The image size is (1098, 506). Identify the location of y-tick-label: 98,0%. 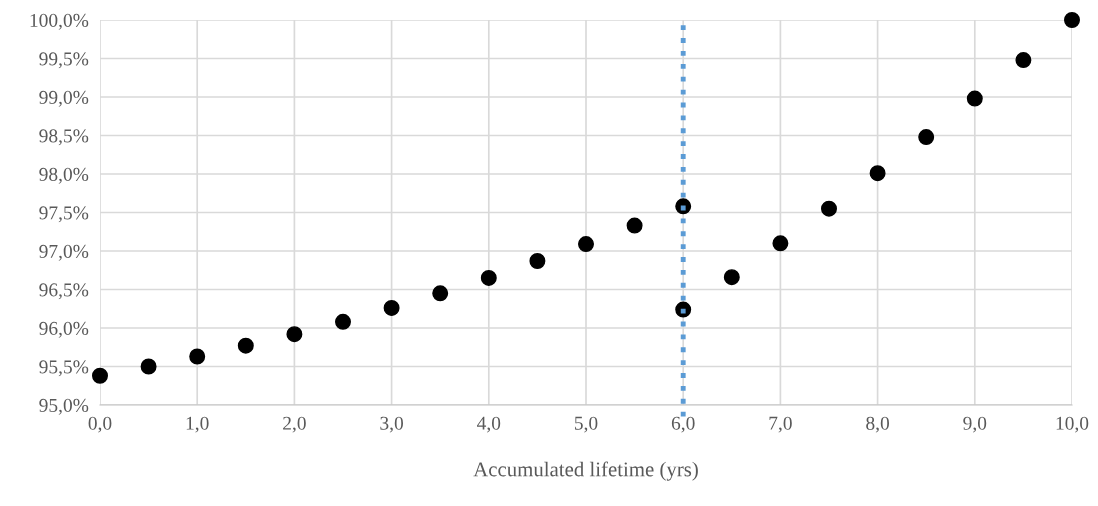
(64, 175).